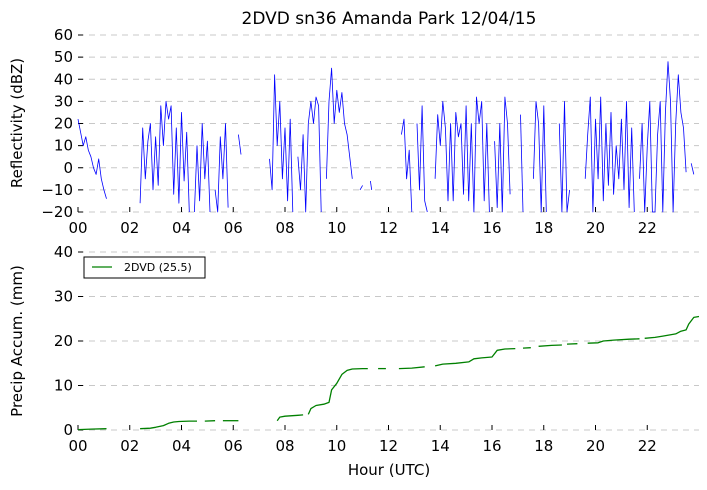  I want to click on reflectivity-x-tick-label: 16, so click(491, 228).